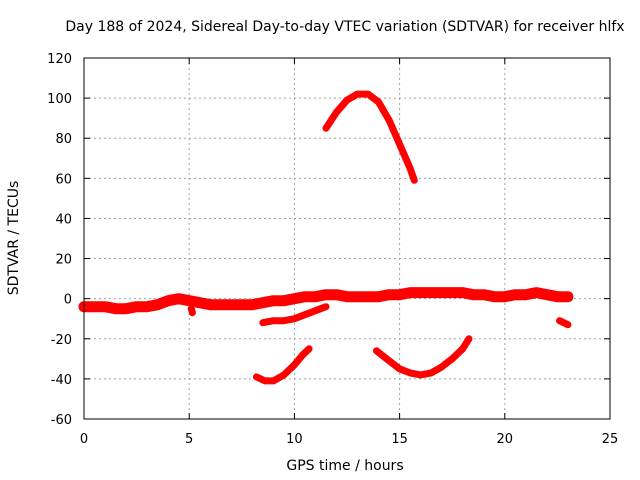  What do you see at coordinates (423, 357) in the screenshot?
I see `series-lower-arc-14-18-h` at bounding box center [423, 357].